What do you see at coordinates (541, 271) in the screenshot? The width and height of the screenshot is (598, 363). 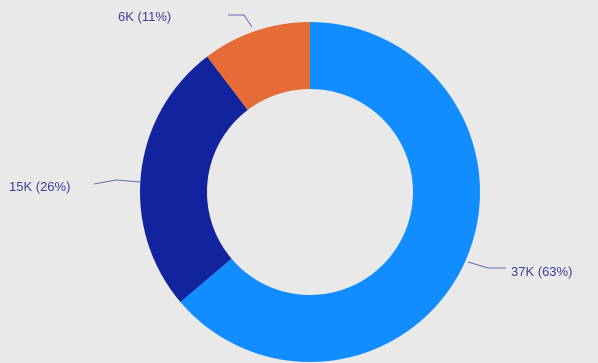 I see `data-label-37k-63: 37K (63%)` at bounding box center [541, 271].